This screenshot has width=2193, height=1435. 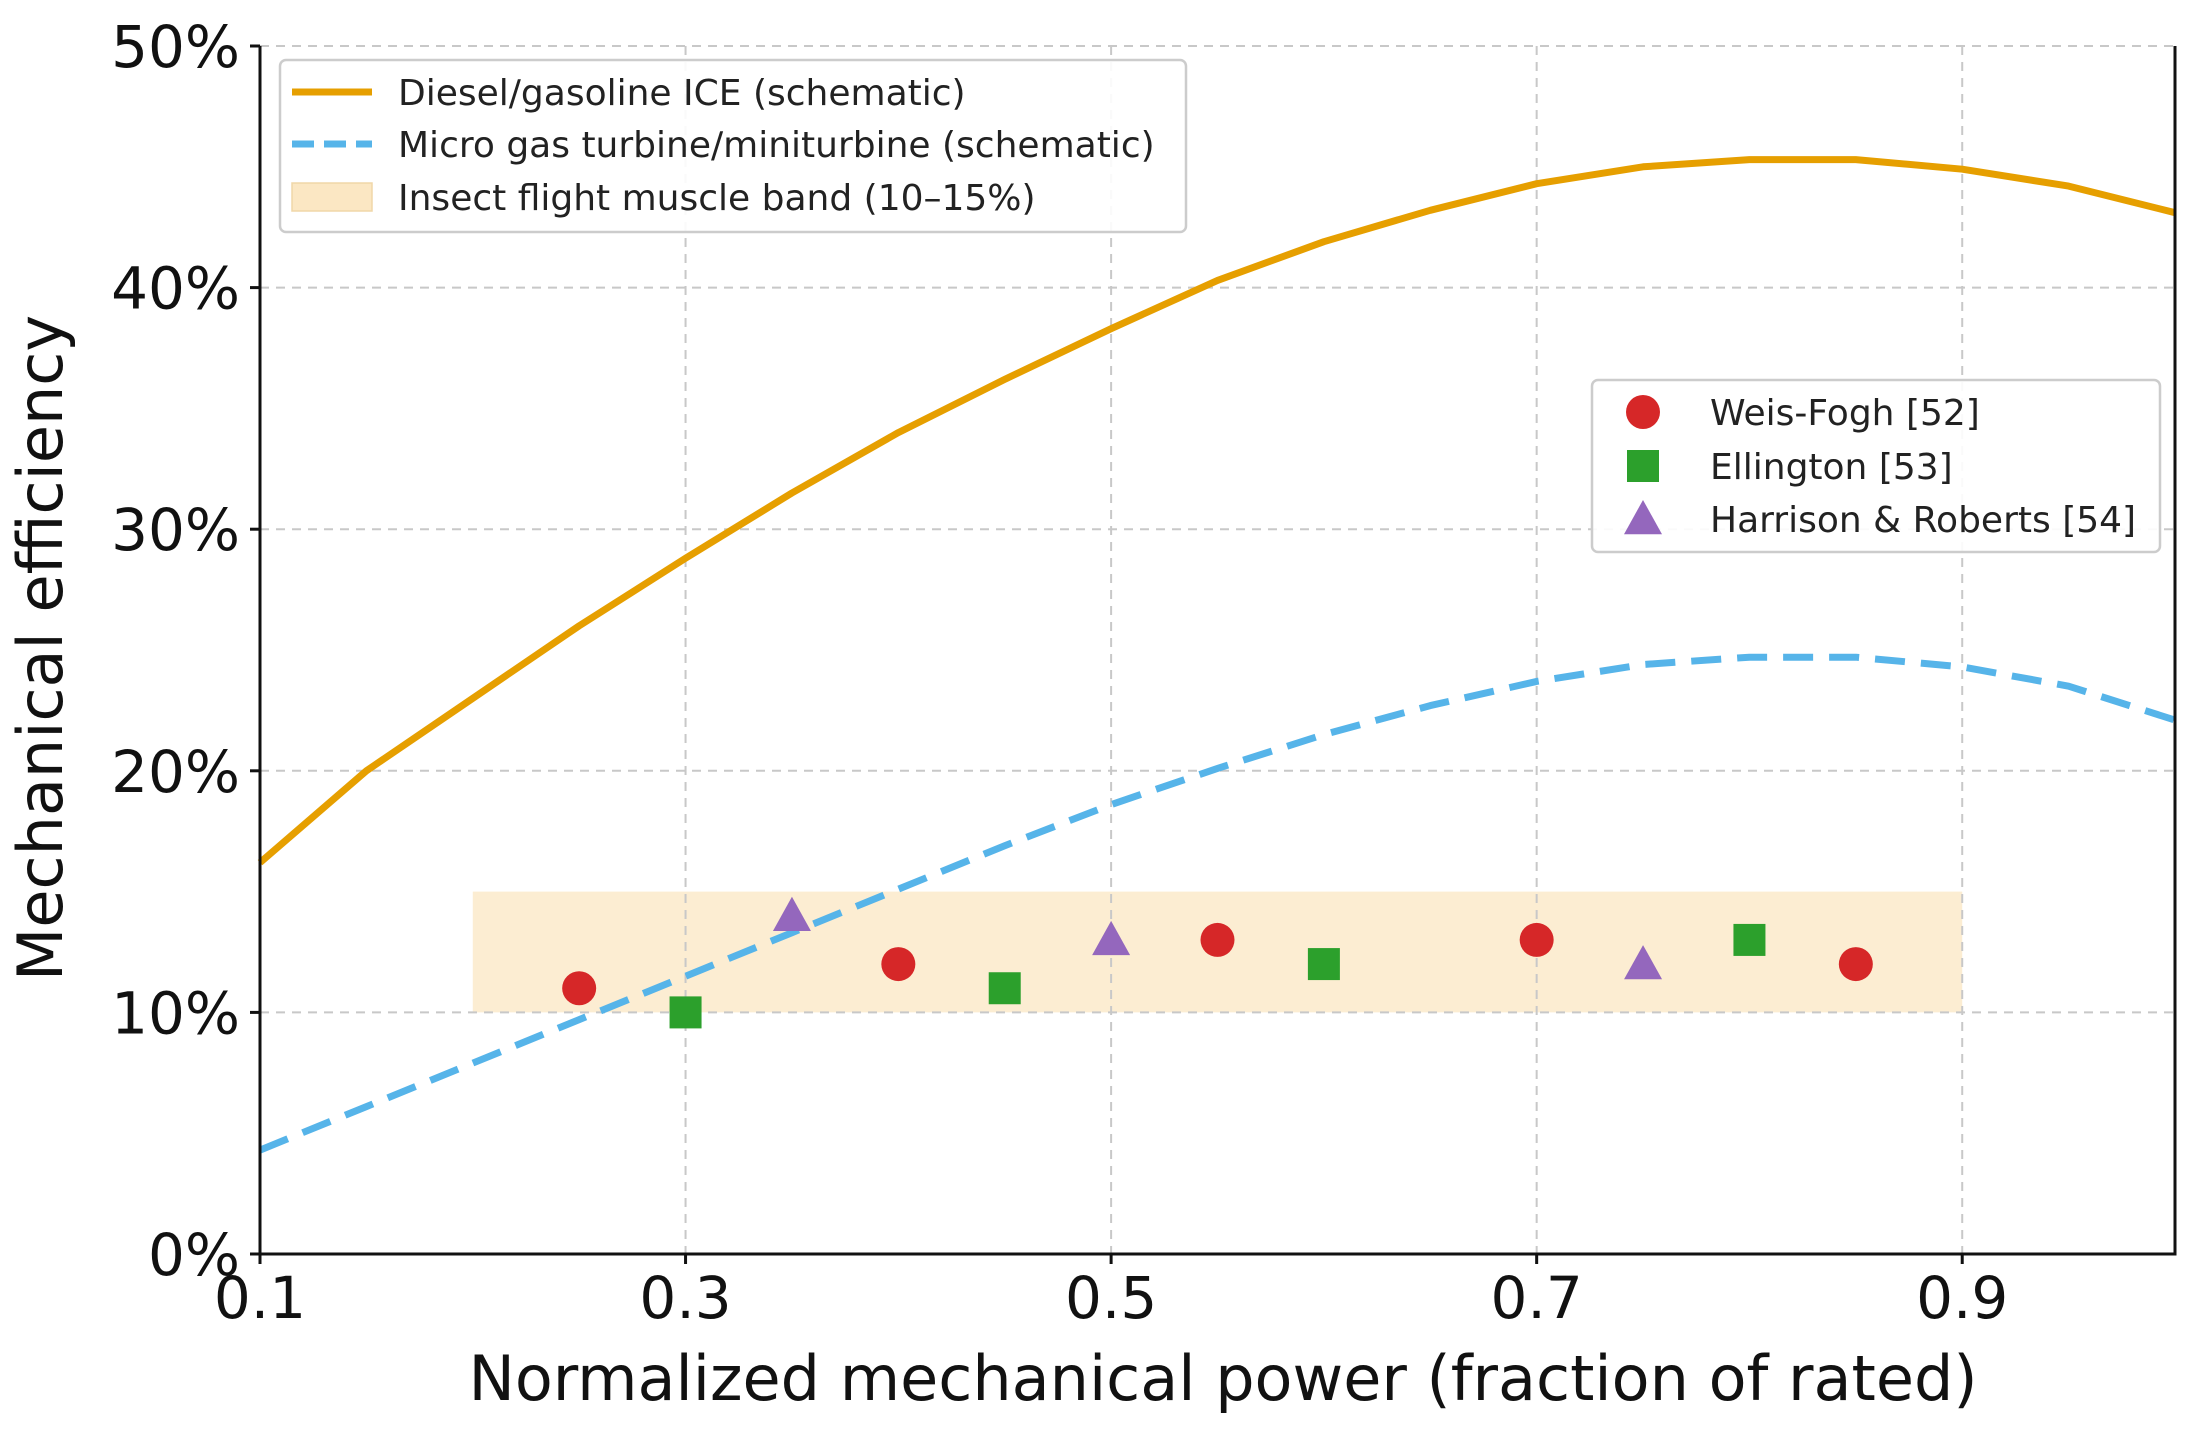 I want to click on legend-weis-fogh-marker, so click(x=1643, y=412).